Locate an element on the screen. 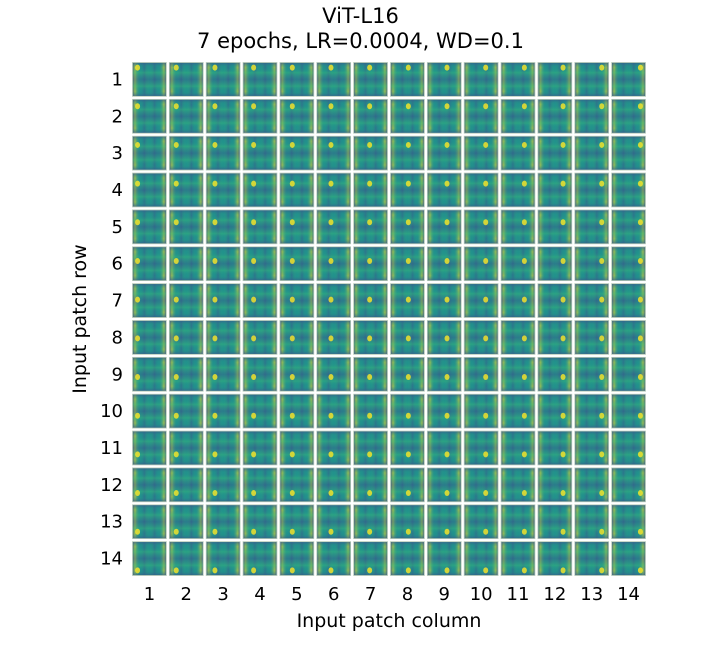 The image size is (721, 645). heatmap-cell-r8-c3 is located at coordinates (223, 337).